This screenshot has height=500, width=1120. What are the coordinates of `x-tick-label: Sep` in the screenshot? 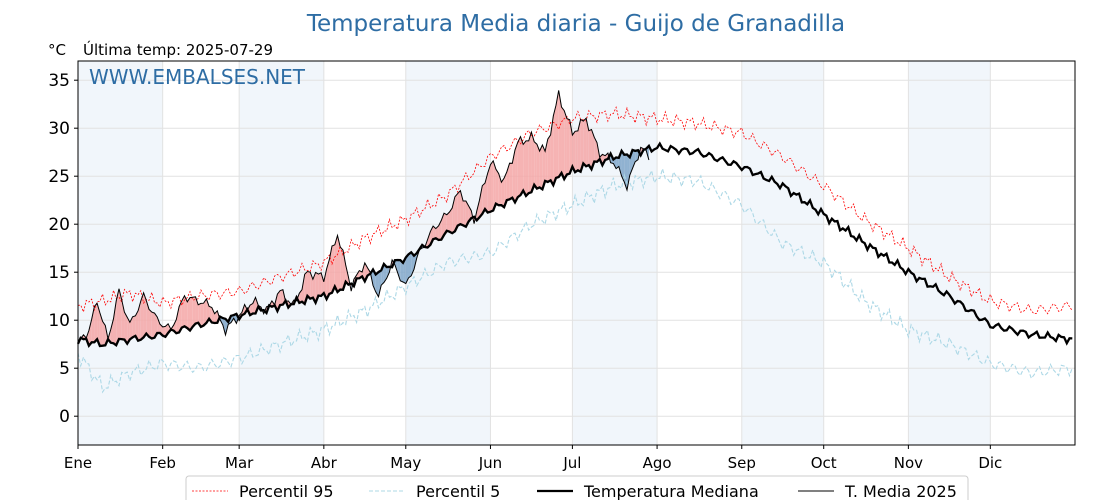 It's located at (742, 463).